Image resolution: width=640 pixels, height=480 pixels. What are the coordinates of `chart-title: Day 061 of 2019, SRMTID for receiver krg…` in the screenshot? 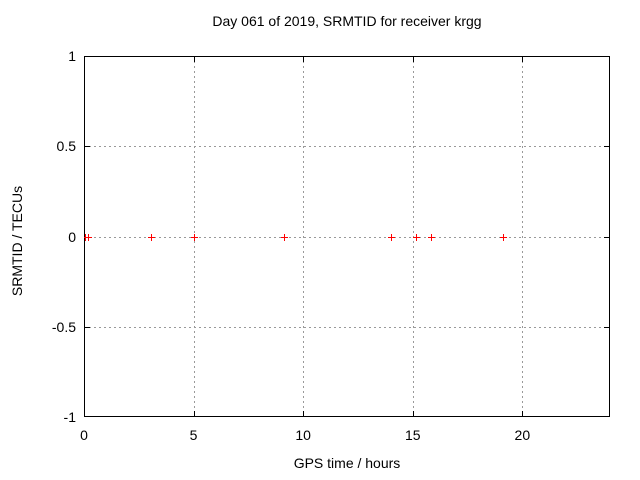 It's located at (347, 21).